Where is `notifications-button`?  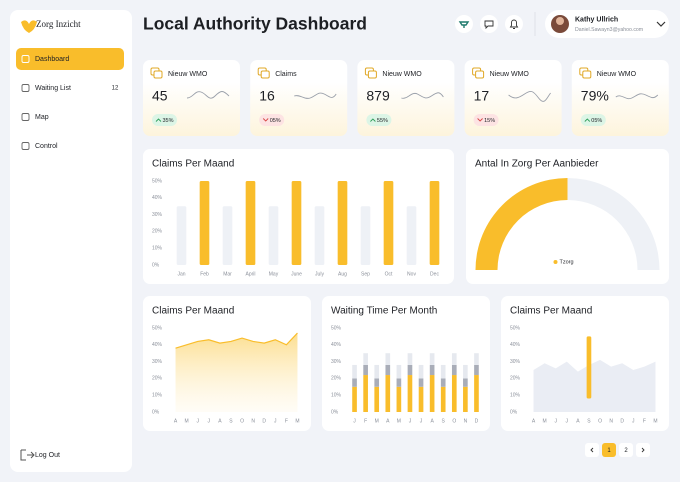 notifications-button is located at coordinates (464, 24).